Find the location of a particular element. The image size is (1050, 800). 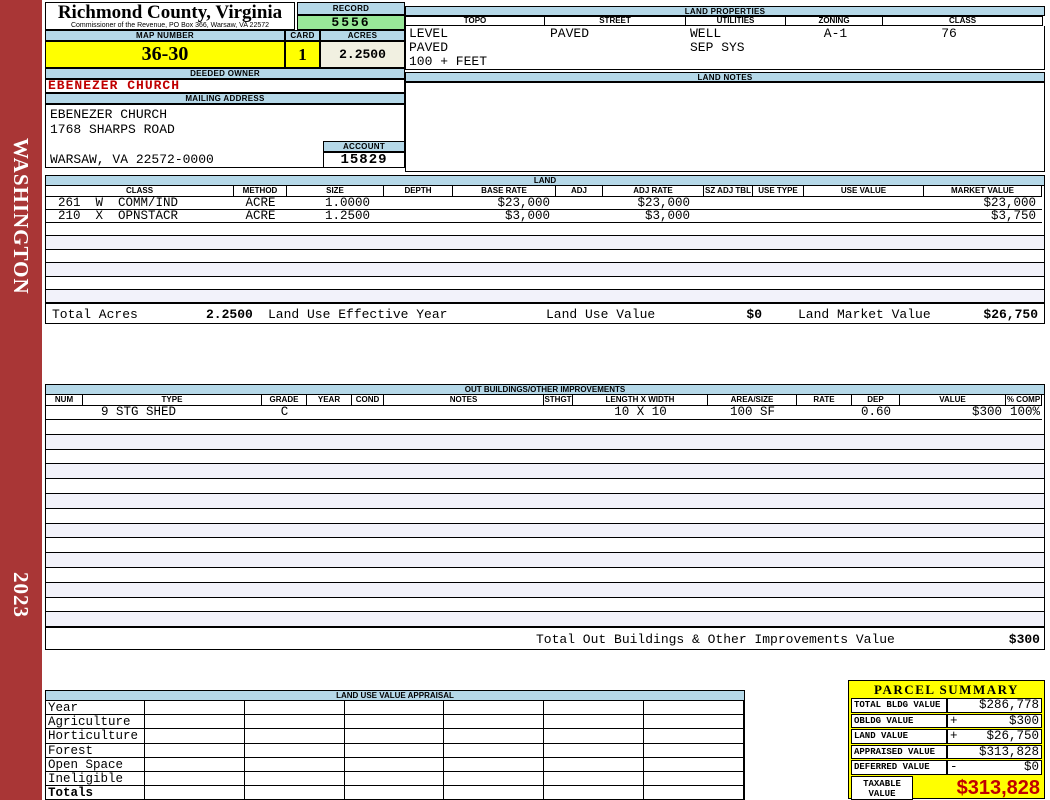

record-label: RECORD is located at coordinates (351, 8).